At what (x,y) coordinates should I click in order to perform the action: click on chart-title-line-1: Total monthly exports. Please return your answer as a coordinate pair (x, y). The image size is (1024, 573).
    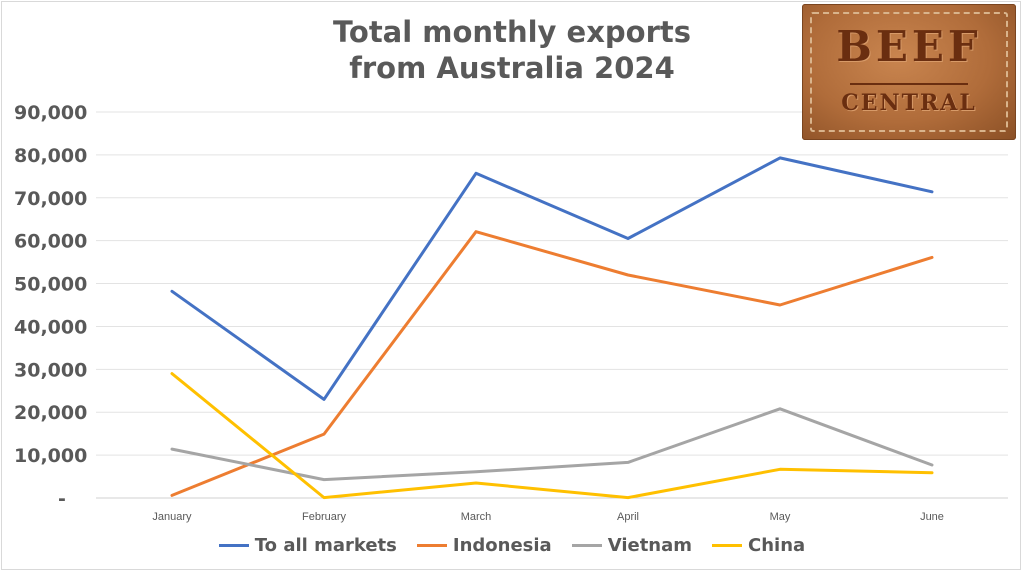
    Looking at the image, I should click on (512, 32).